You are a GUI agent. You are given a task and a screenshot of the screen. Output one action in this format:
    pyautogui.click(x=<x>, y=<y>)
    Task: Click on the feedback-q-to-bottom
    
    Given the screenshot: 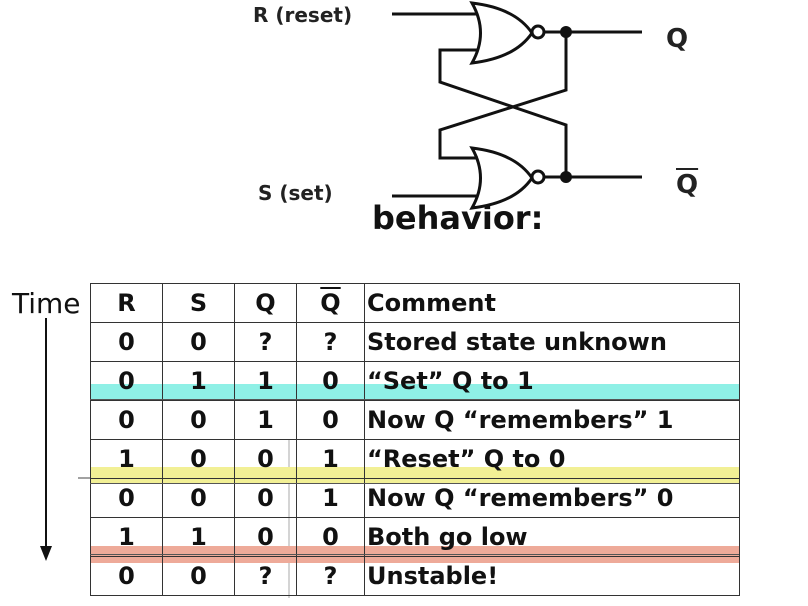 What is the action you would take?
    pyautogui.click(x=503, y=96)
    